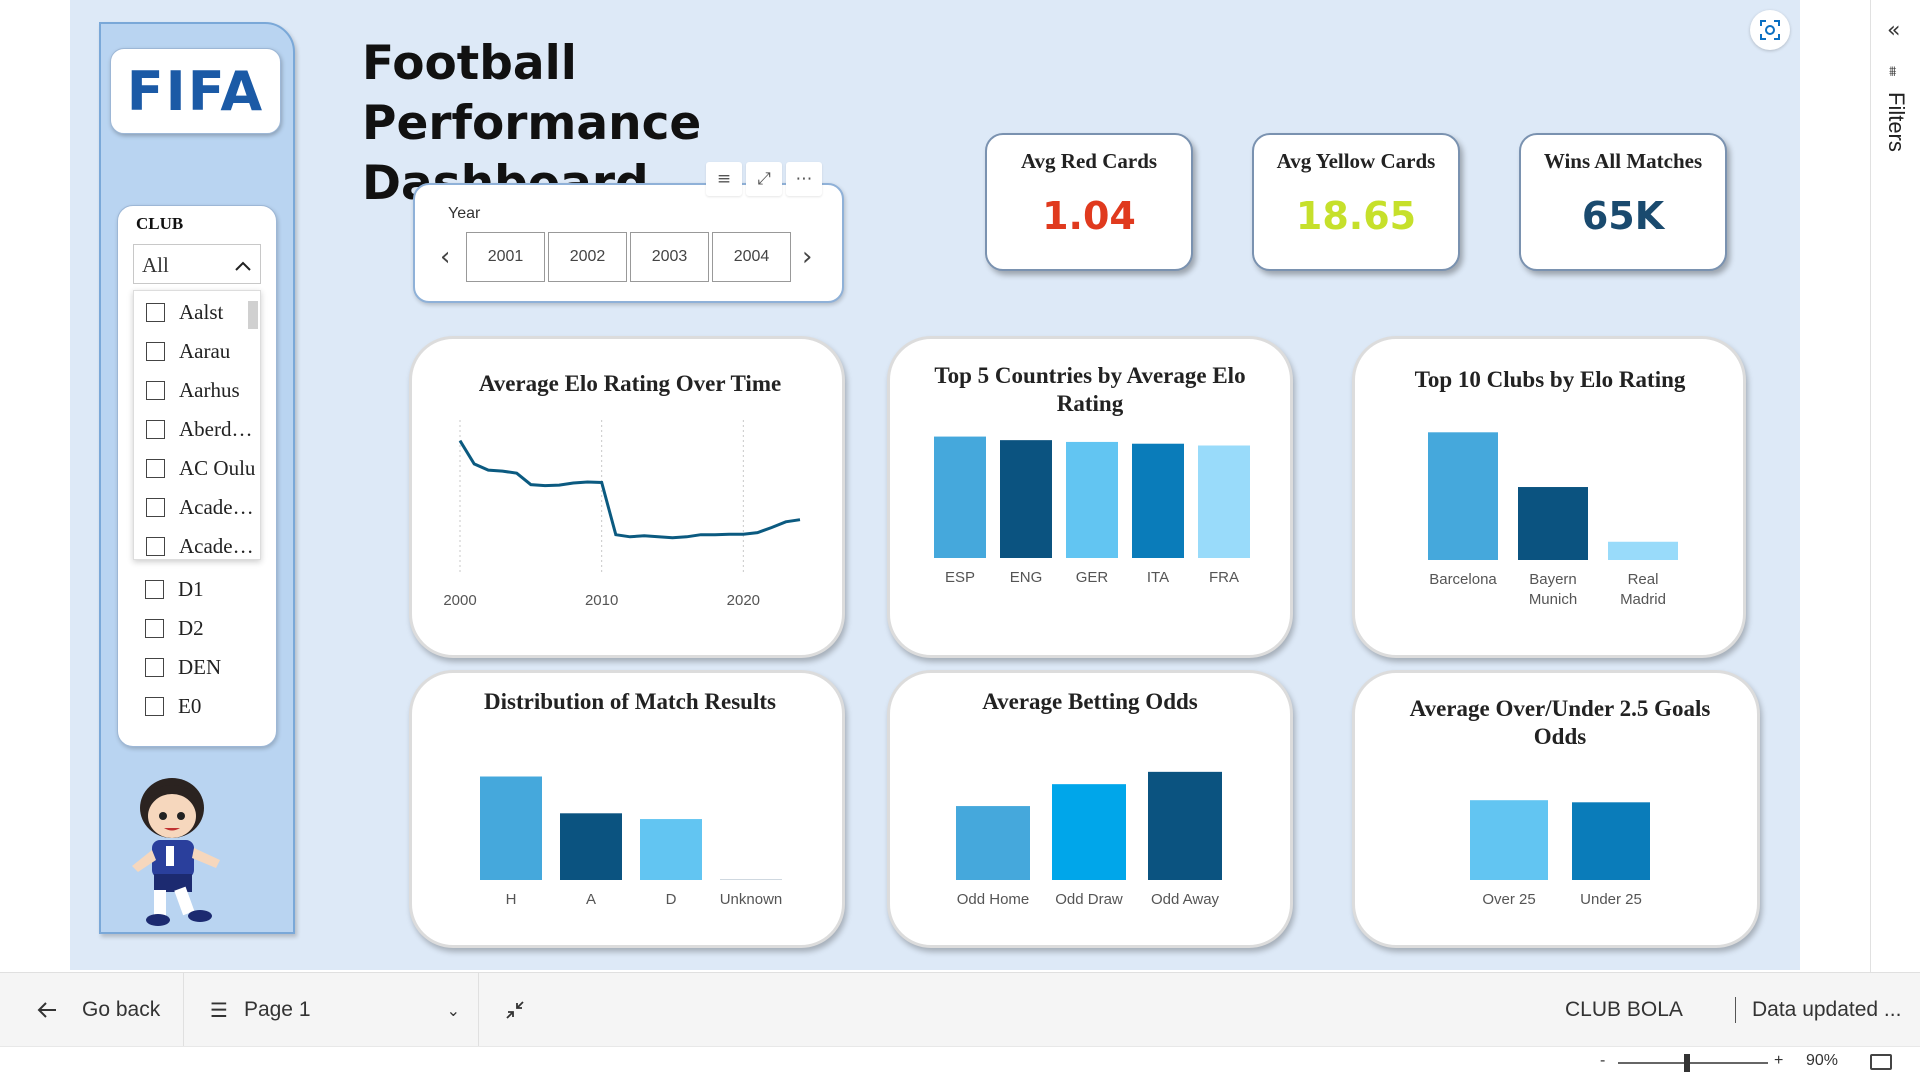  Describe the element at coordinates (751, 257) in the screenshot. I see `year-button-2004: 2004` at that location.